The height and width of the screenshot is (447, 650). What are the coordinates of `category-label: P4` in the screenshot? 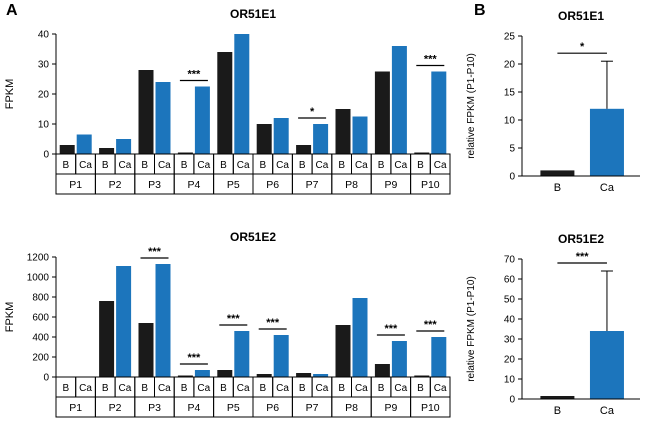 It's located at (193, 185).